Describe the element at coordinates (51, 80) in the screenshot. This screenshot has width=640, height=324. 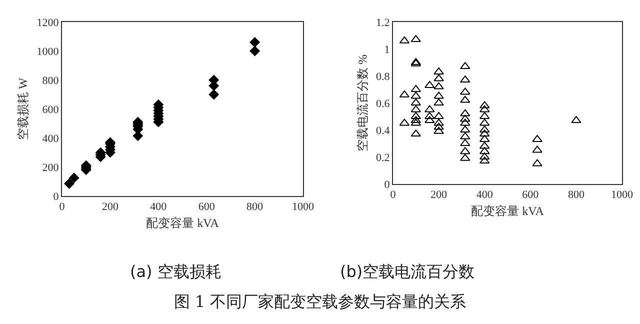
I see `y-tick-label: 800` at that location.